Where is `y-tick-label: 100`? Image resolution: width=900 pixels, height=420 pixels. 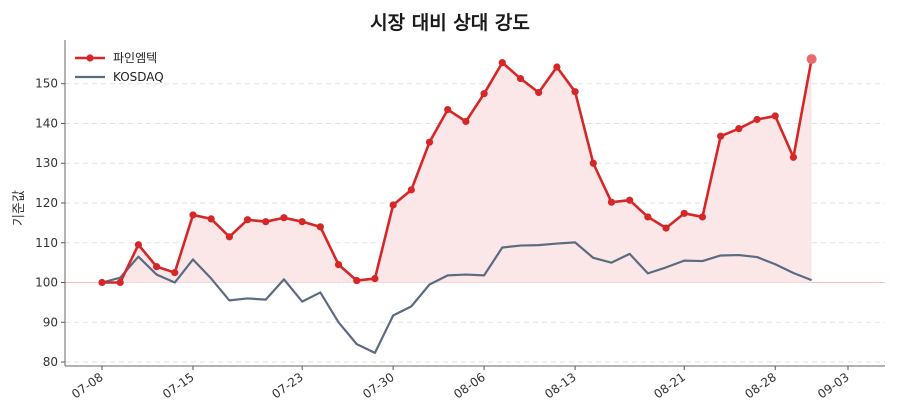 y-tick-label: 100 is located at coordinates (46, 283).